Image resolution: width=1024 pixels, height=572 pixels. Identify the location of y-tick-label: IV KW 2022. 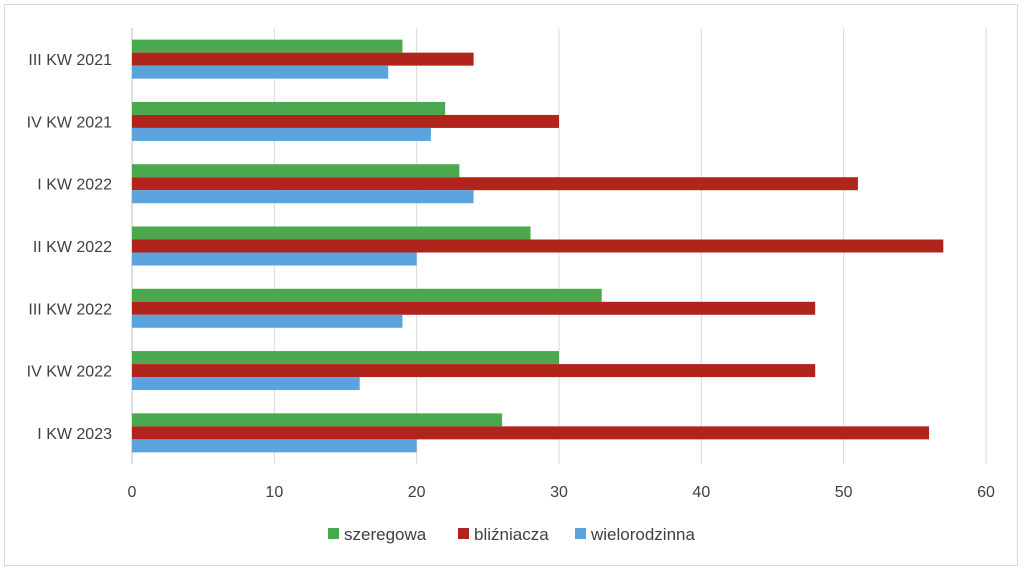
(69, 372).